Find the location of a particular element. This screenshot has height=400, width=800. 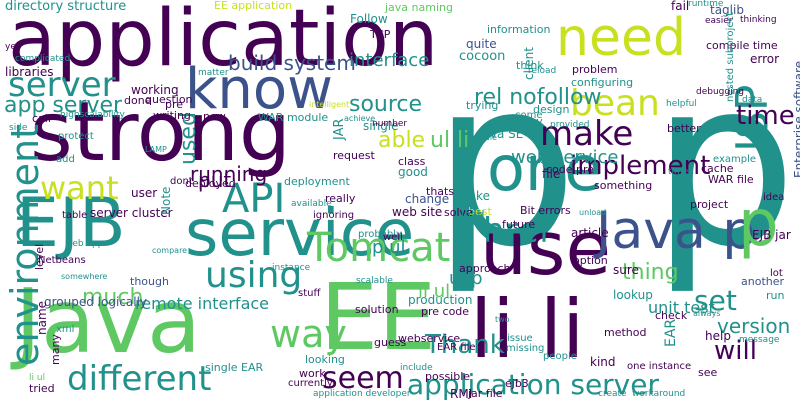

cloud-word: highscalability is located at coordinates (92, 115).